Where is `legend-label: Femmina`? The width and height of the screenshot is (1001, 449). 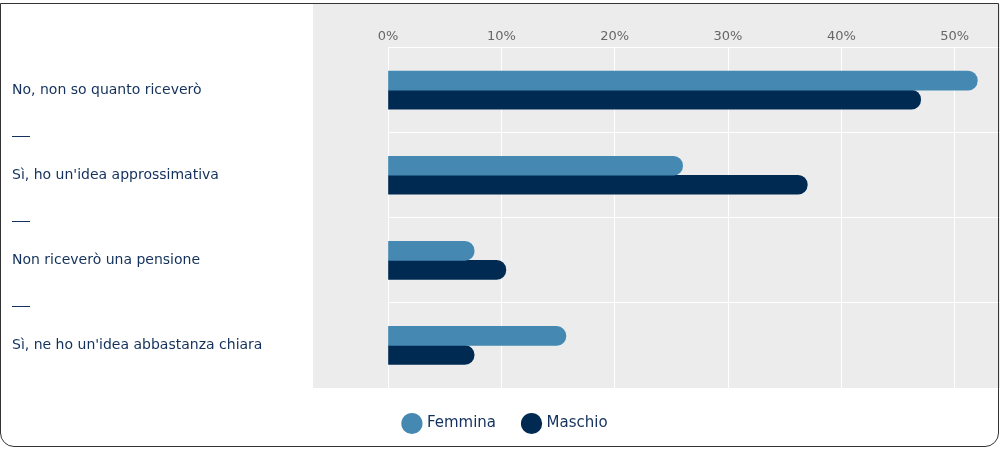
legend-label: Femmina is located at coordinates (461, 422).